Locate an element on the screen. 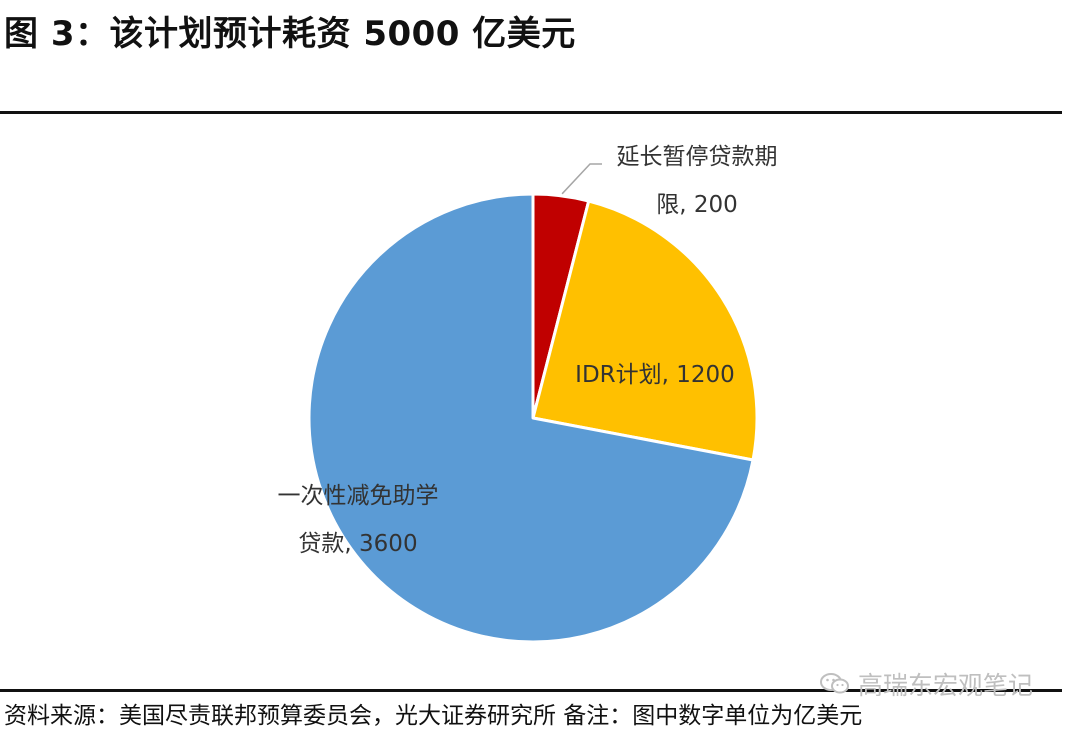 Image resolution: width=1071 pixels, height=732 pixels. wechat-icon is located at coordinates (834, 683).